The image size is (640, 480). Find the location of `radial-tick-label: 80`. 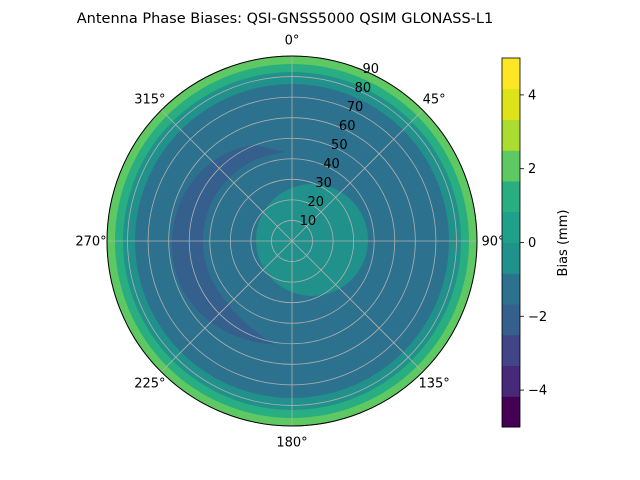

radial-tick-label: 80 is located at coordinates (363, 88).